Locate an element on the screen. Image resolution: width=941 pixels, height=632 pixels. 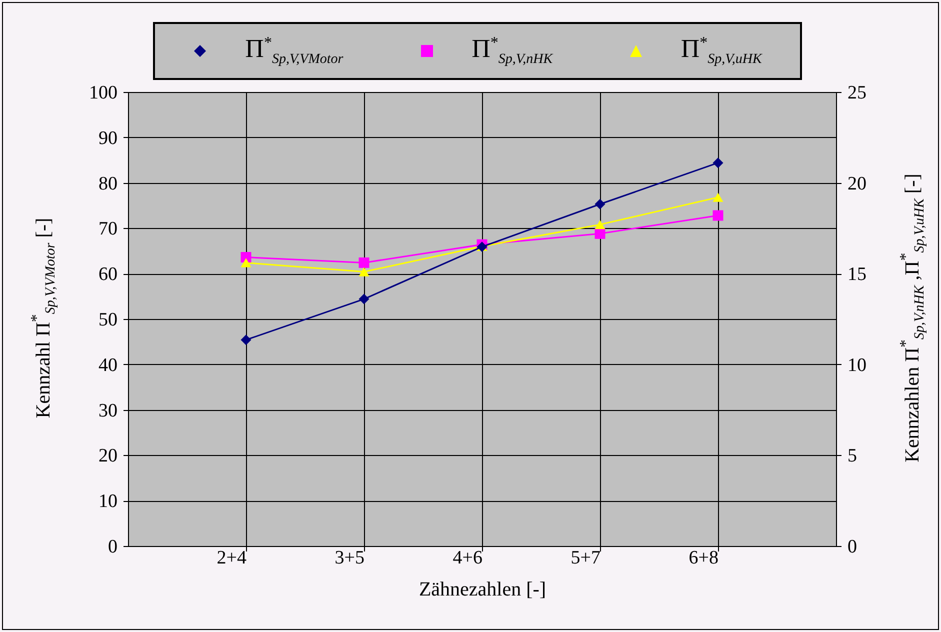
y-tick-label: 10 is located at coordinates (108, 501).